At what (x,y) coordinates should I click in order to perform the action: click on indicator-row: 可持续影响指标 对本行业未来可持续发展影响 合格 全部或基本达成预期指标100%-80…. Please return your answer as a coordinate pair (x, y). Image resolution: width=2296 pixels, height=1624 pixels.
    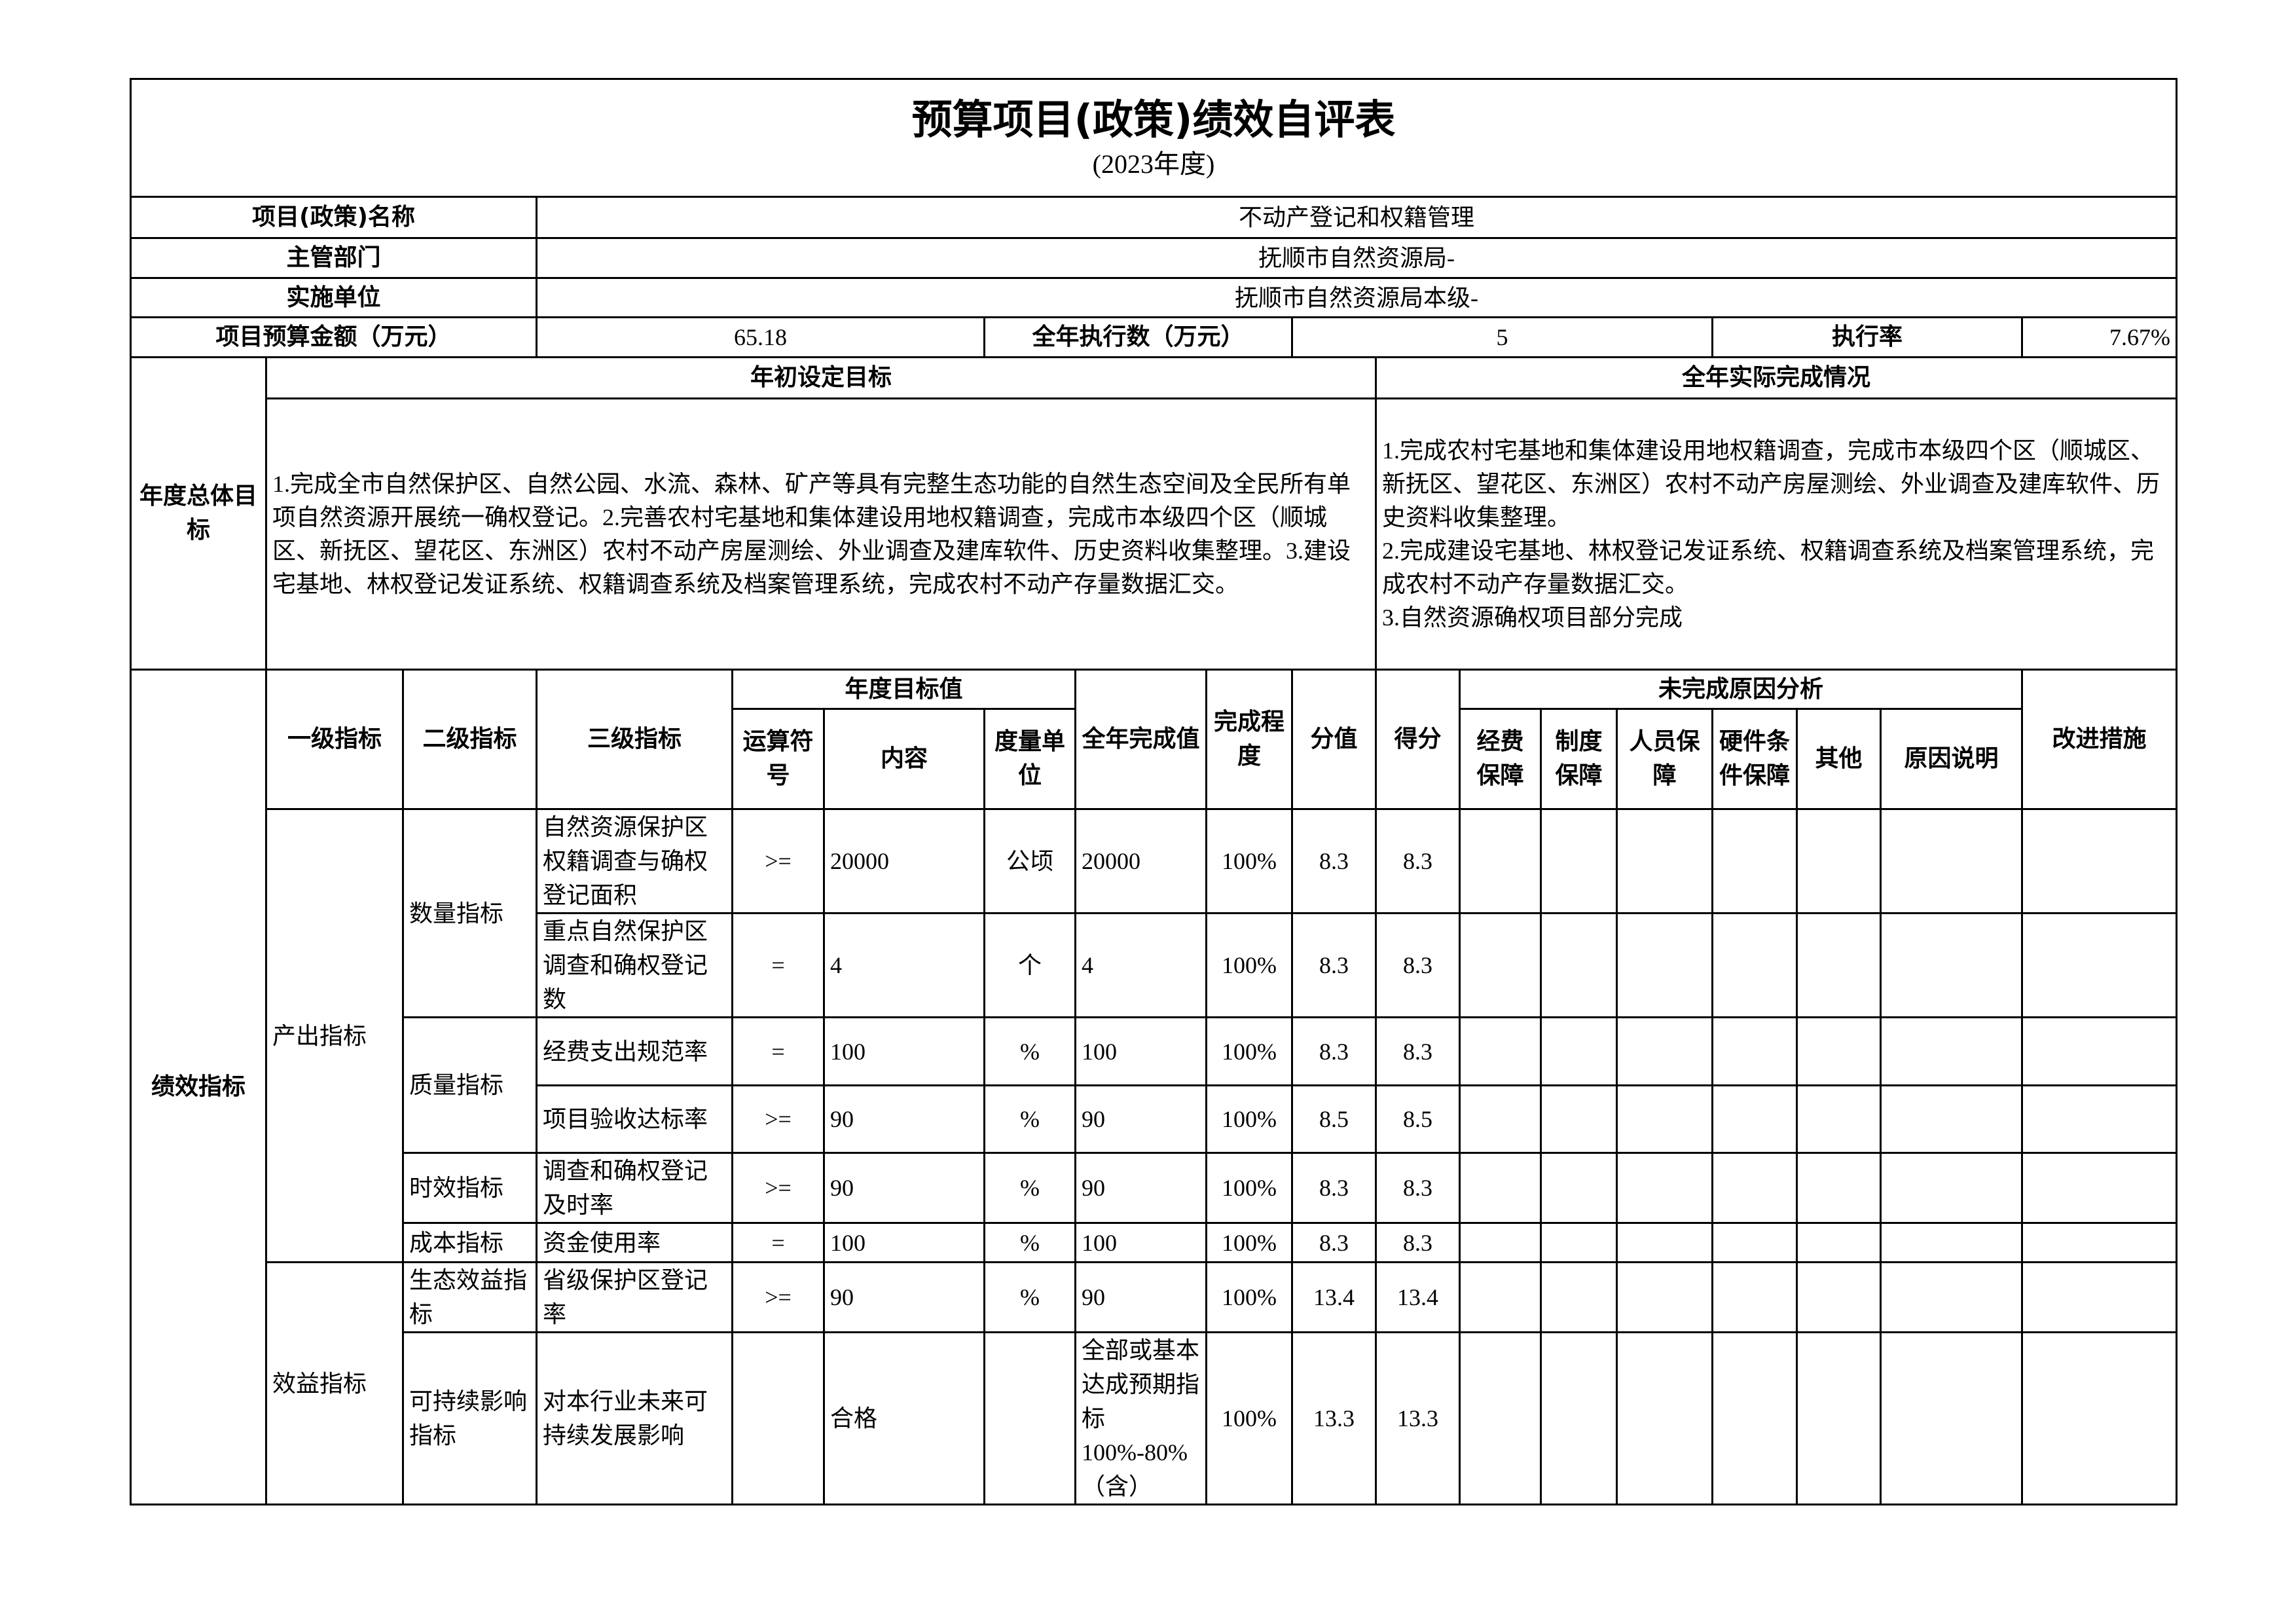
    Looking at the image, I should click on (1154, 1418).